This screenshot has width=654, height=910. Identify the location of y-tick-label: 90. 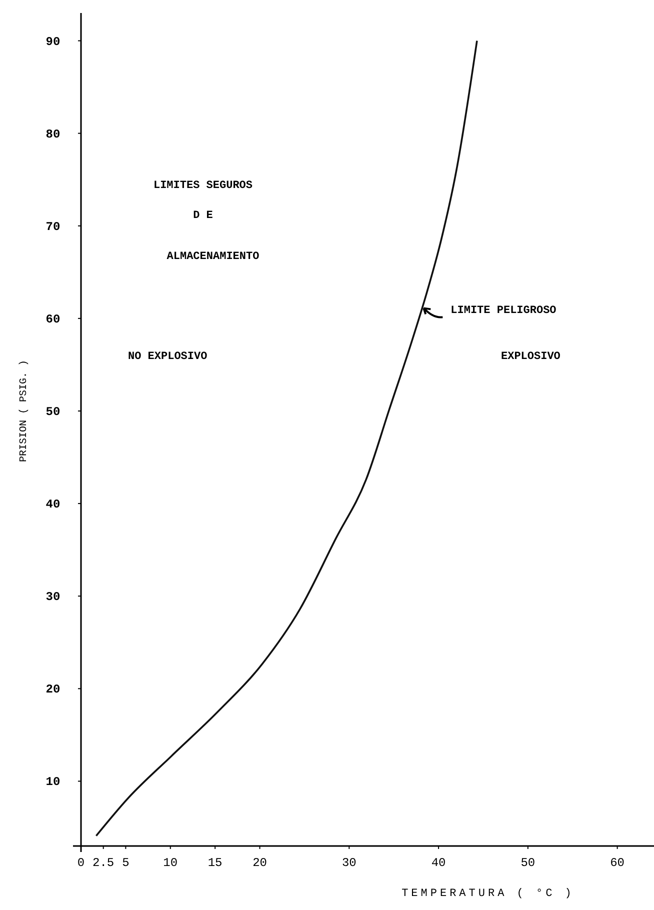
(53, 41).